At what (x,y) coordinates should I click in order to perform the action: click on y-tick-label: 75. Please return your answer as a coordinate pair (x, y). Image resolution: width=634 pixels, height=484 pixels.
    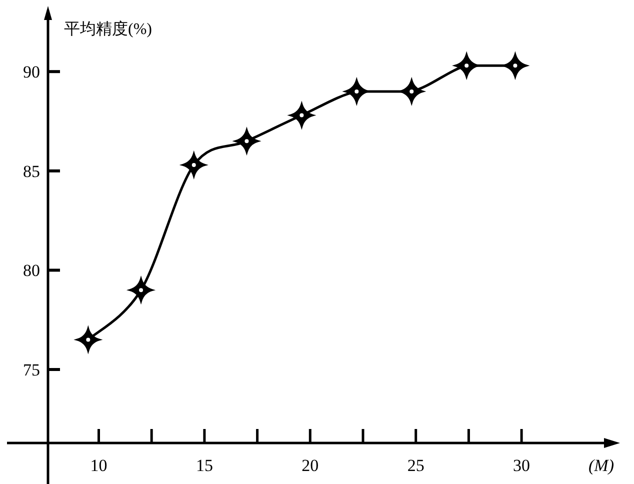
    Looking at the image, I should click on (31, 370).